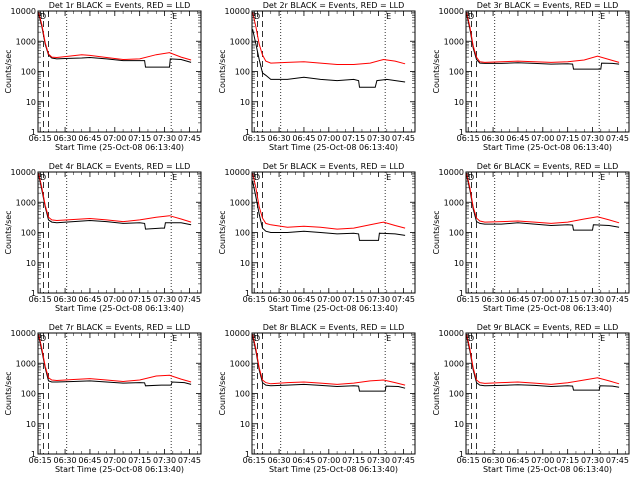 This screenshot has width=640, height=480. Describe the element at coordinates (334, 166) in the screenshot. I see `panel-title: Det 5r BLACK = Events, RED = LLD` at that location.